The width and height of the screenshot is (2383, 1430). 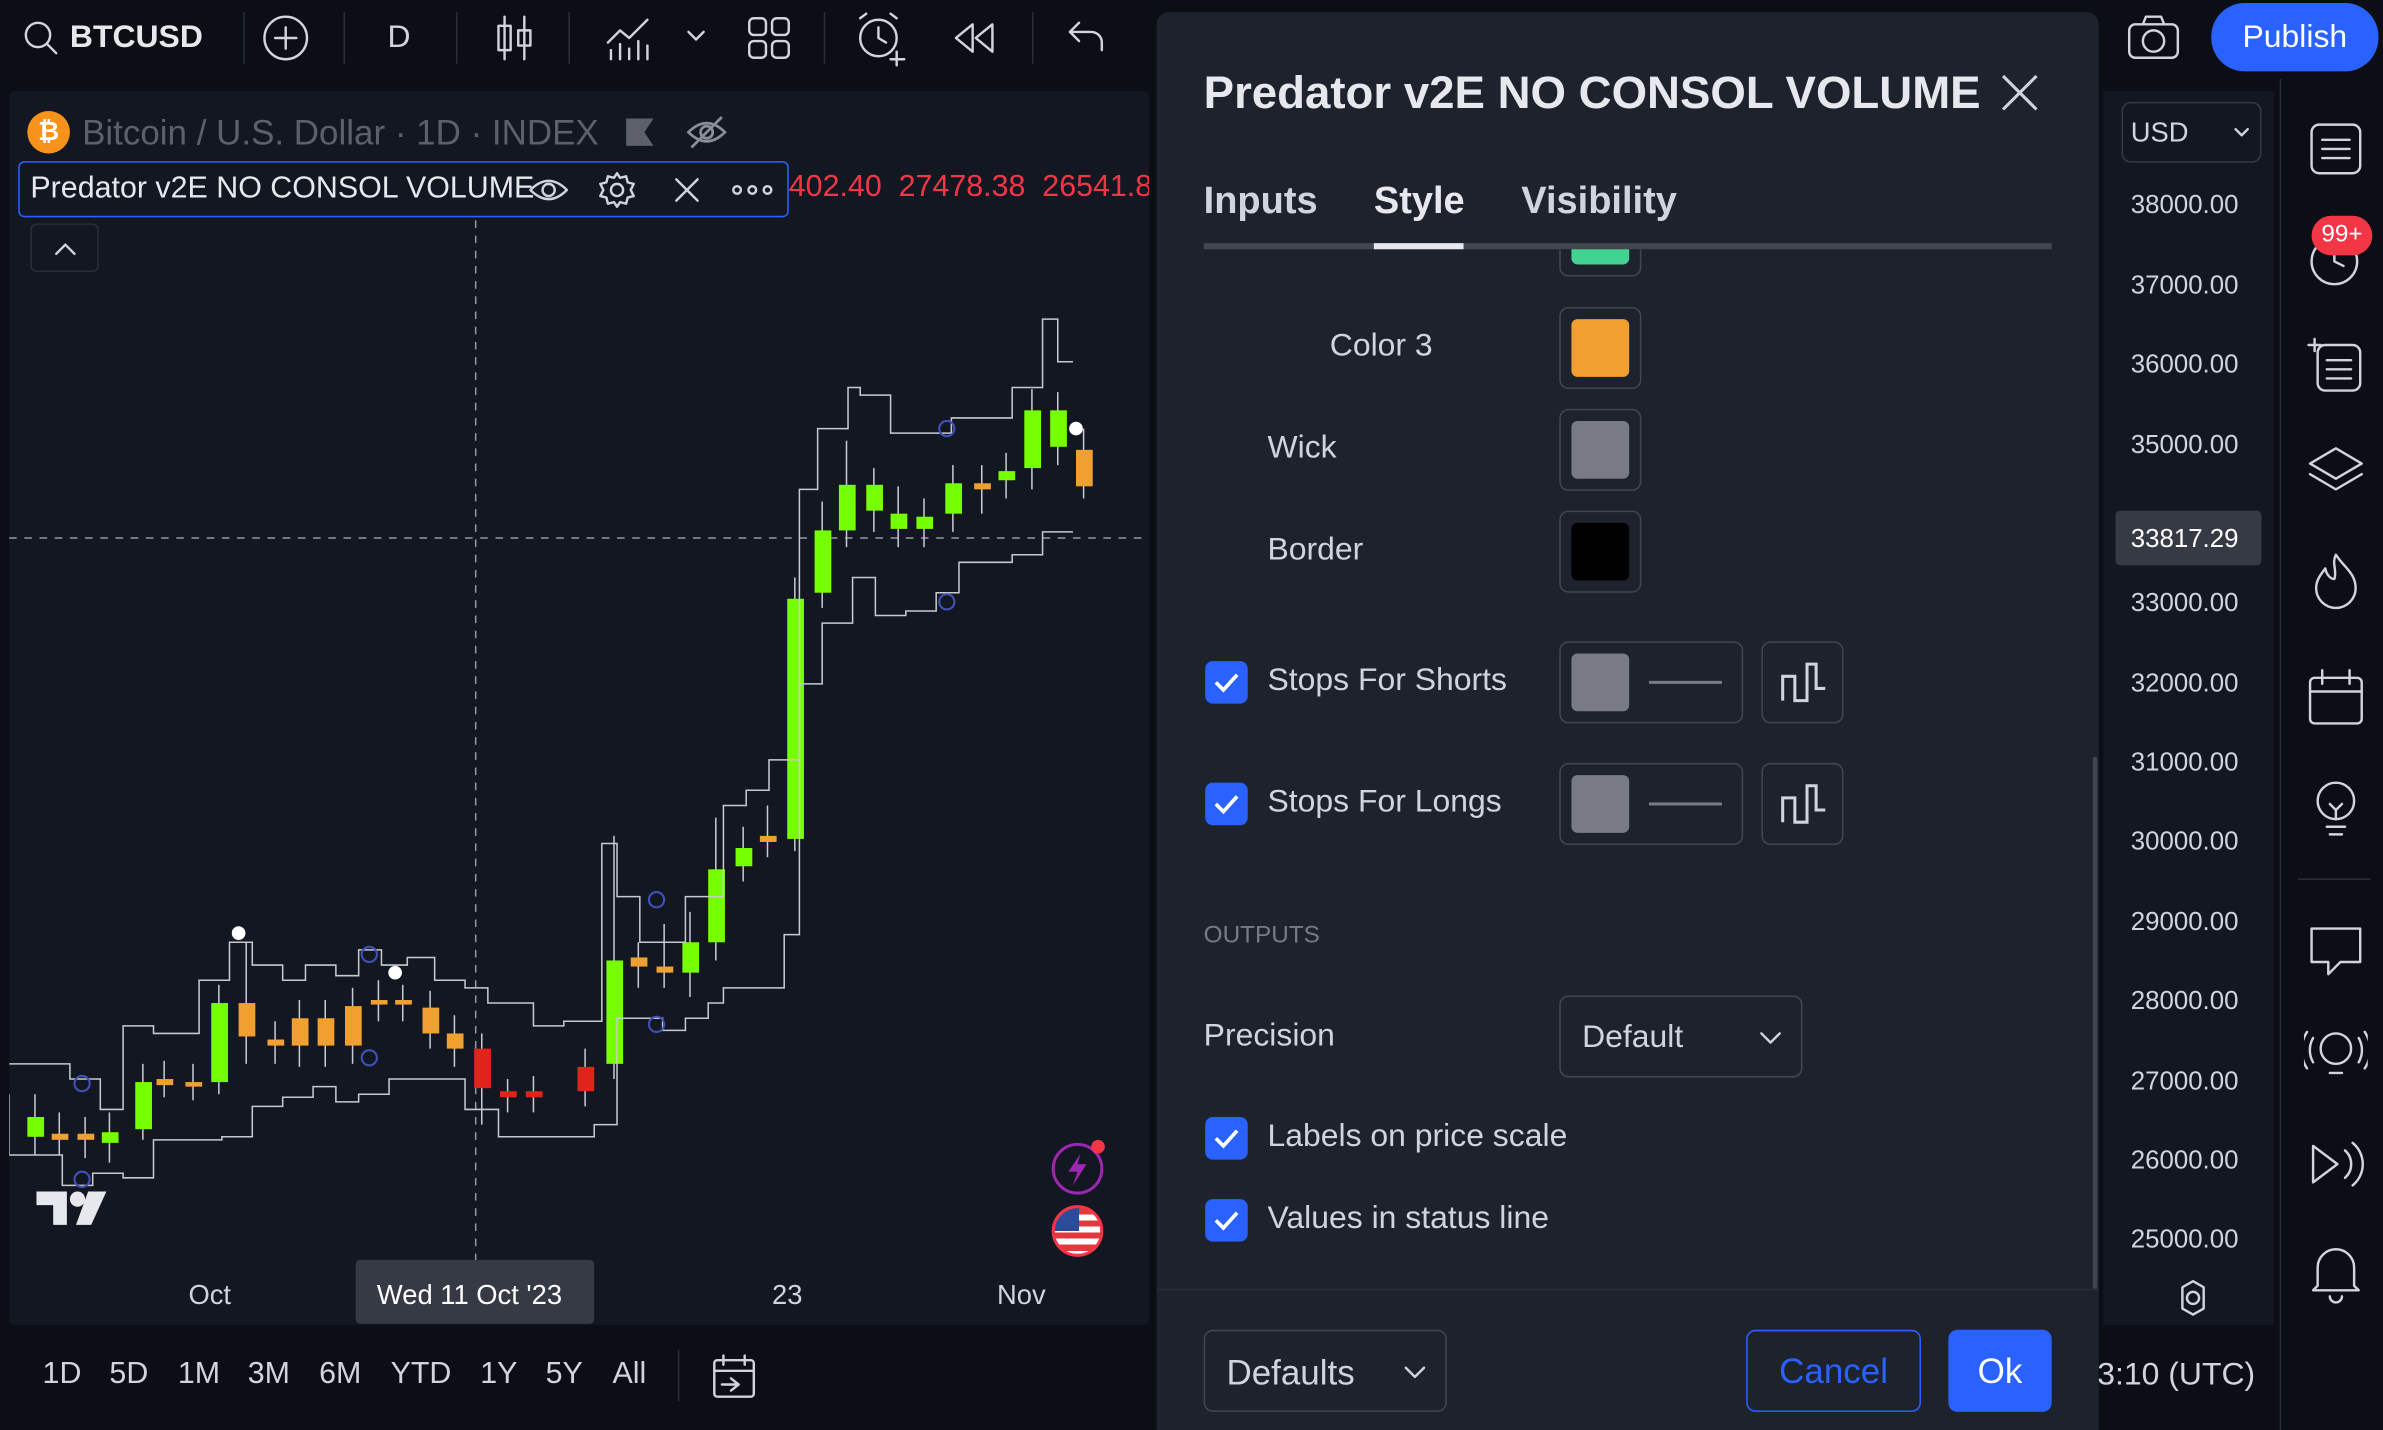 I want to click on hotlist-icon, so click(x=2336, y=581).